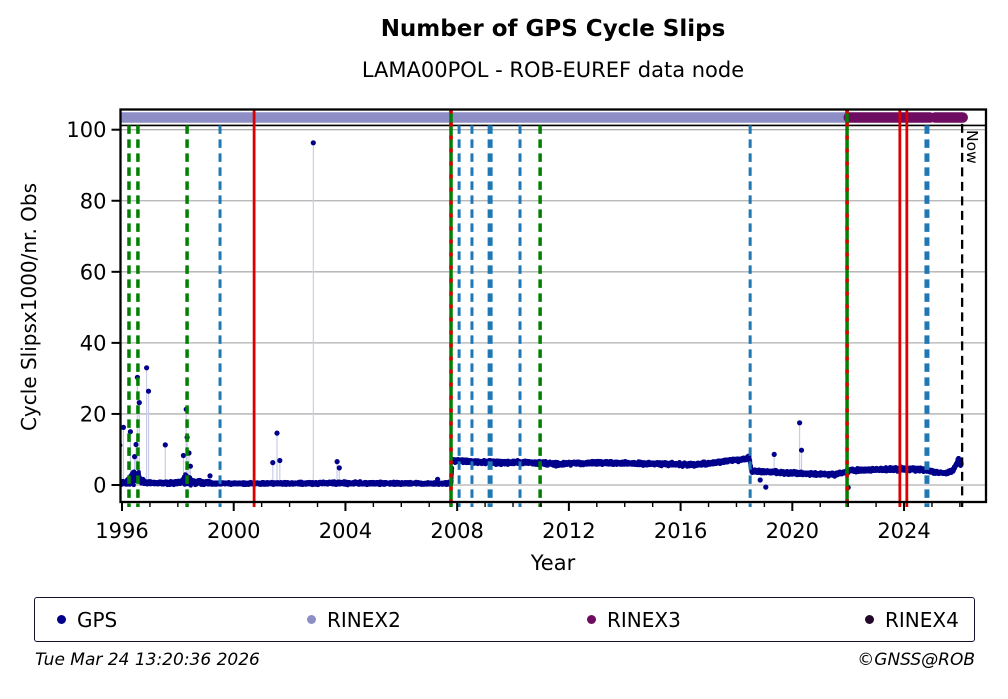 This screenshot has width=1008, height=699. What do you see at coordinates (553, 29) in the screenshot?
I see `chart-title: Number of GPS Cycle Slips` at bounding box center [553, 29].